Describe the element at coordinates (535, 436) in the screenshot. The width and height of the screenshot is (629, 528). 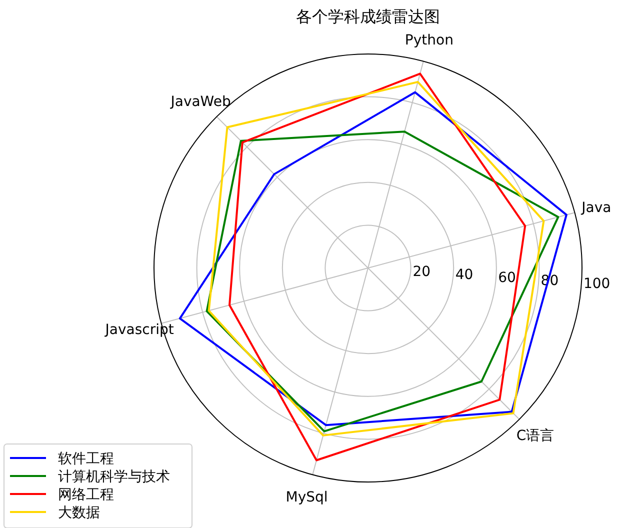
I see `spoke-label: C语言` at that location.